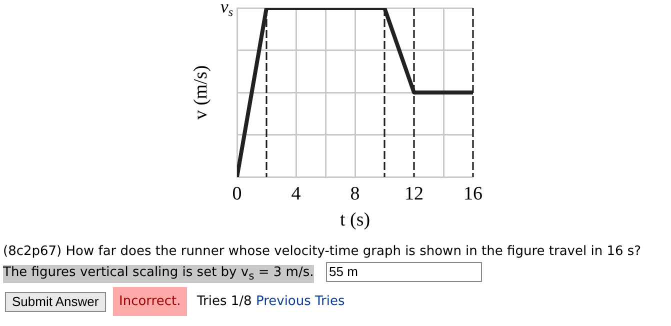 This screenshot has width=671, height=326. I want to click on x-tick-label: 4, so click(296, 193).